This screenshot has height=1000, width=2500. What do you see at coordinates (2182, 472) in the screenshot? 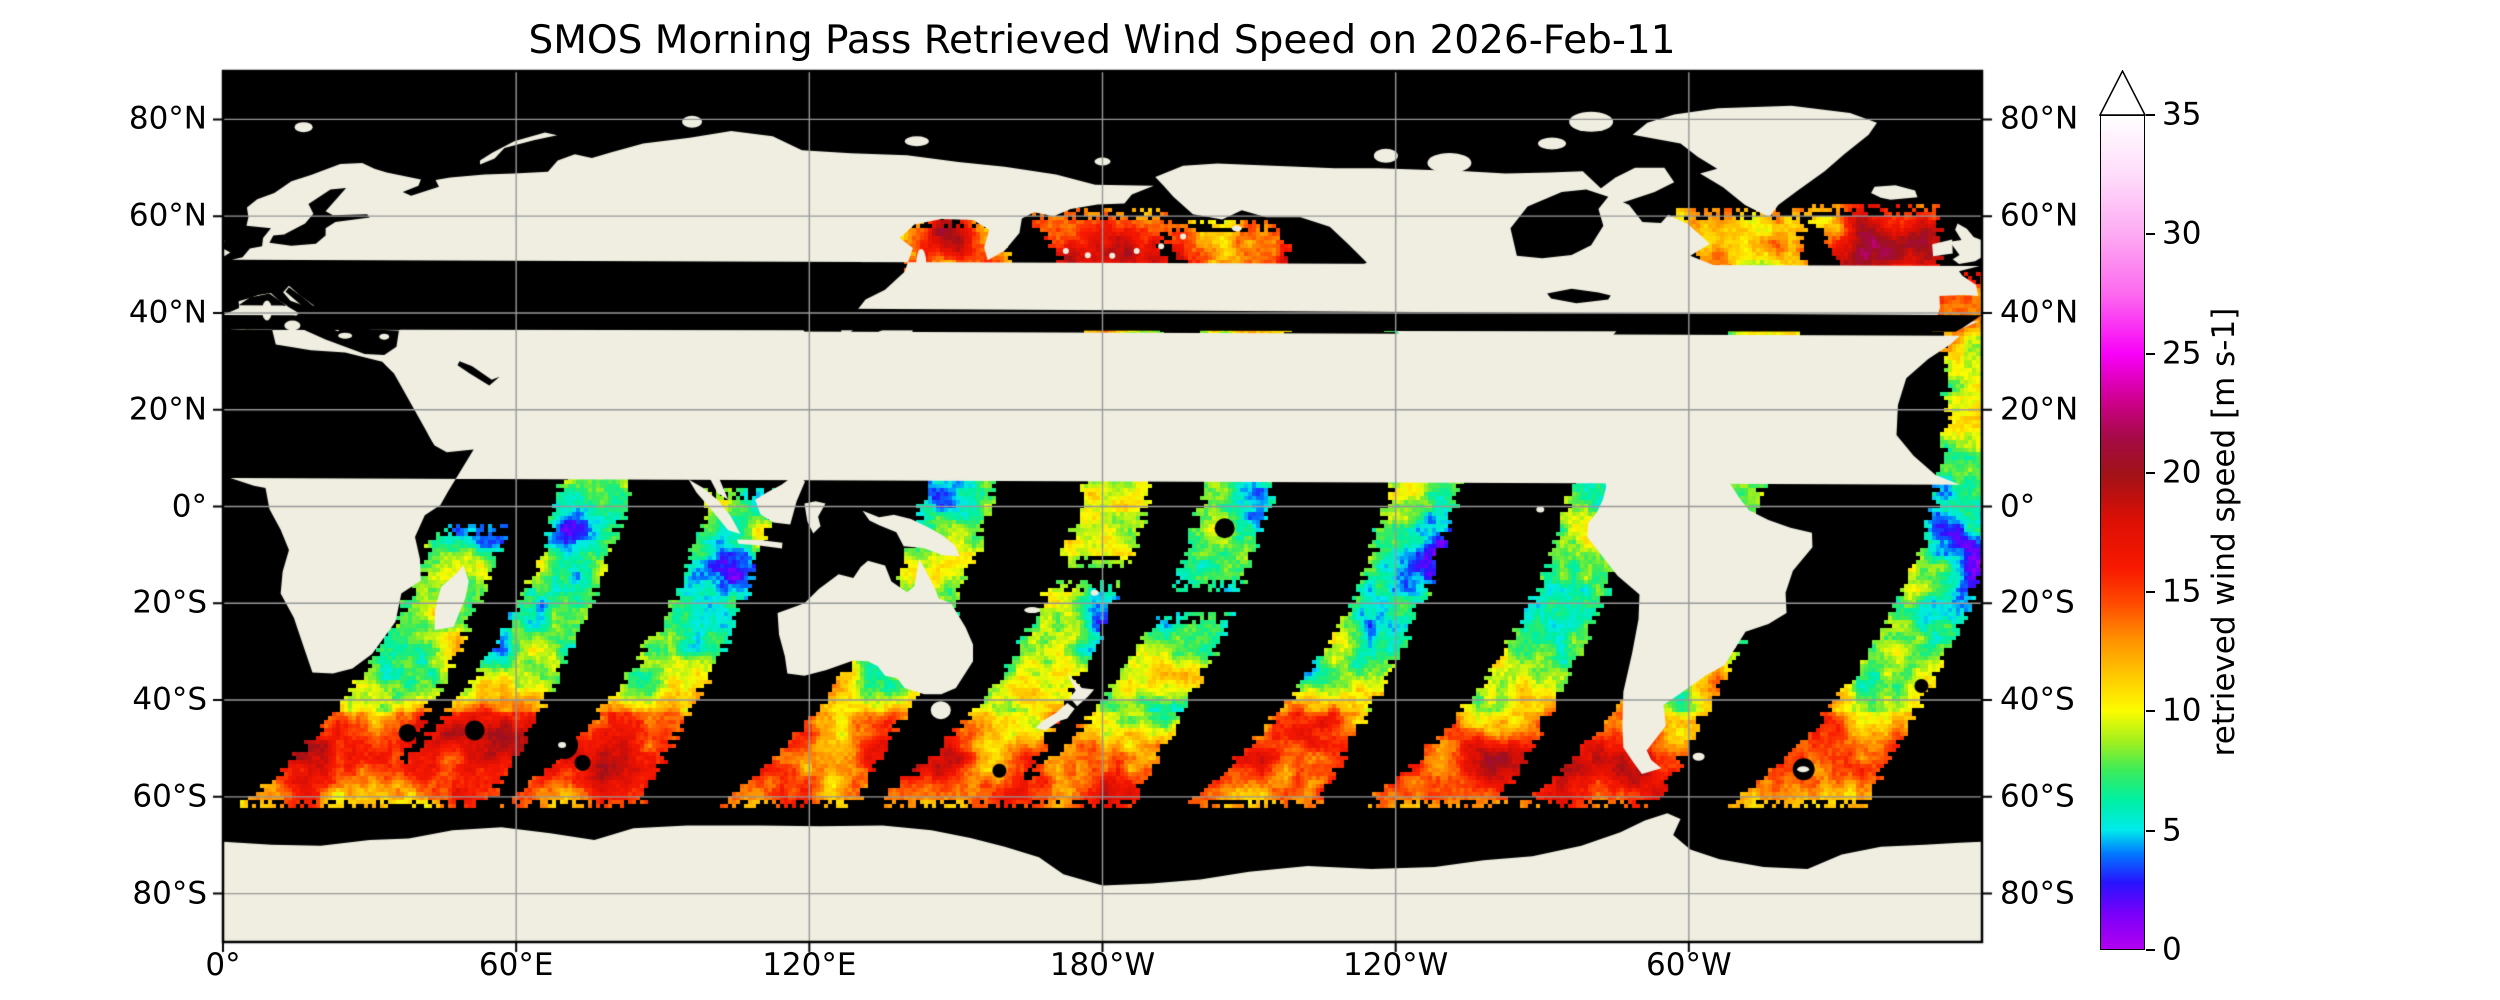
I see `colorbar-tick-label: 20` at bounding box center [2182, 472].